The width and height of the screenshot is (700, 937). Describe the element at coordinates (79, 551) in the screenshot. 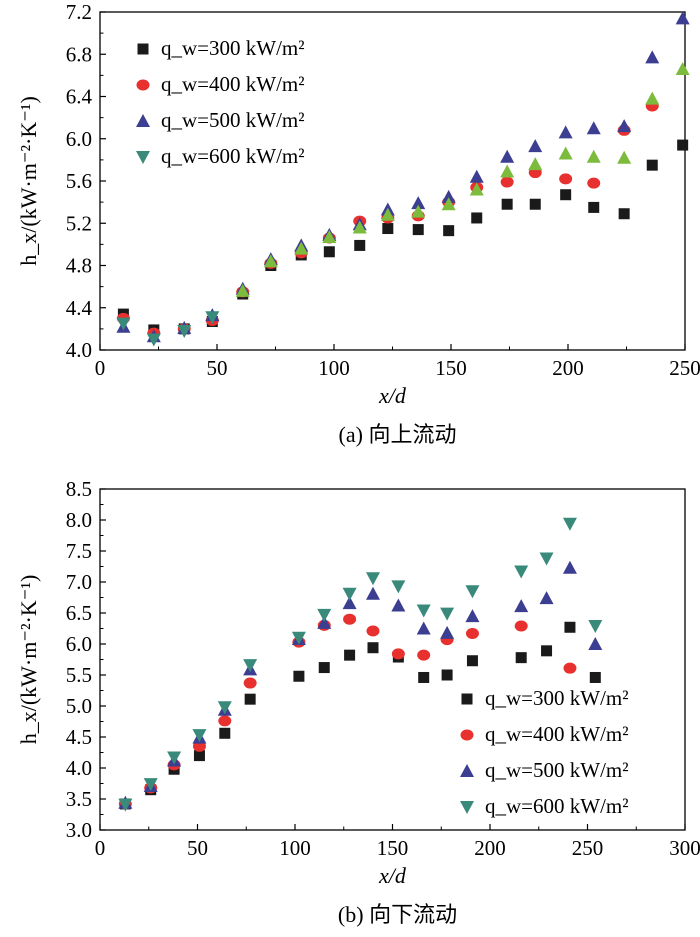

I see `y-tick-label: 7.5` at that location.